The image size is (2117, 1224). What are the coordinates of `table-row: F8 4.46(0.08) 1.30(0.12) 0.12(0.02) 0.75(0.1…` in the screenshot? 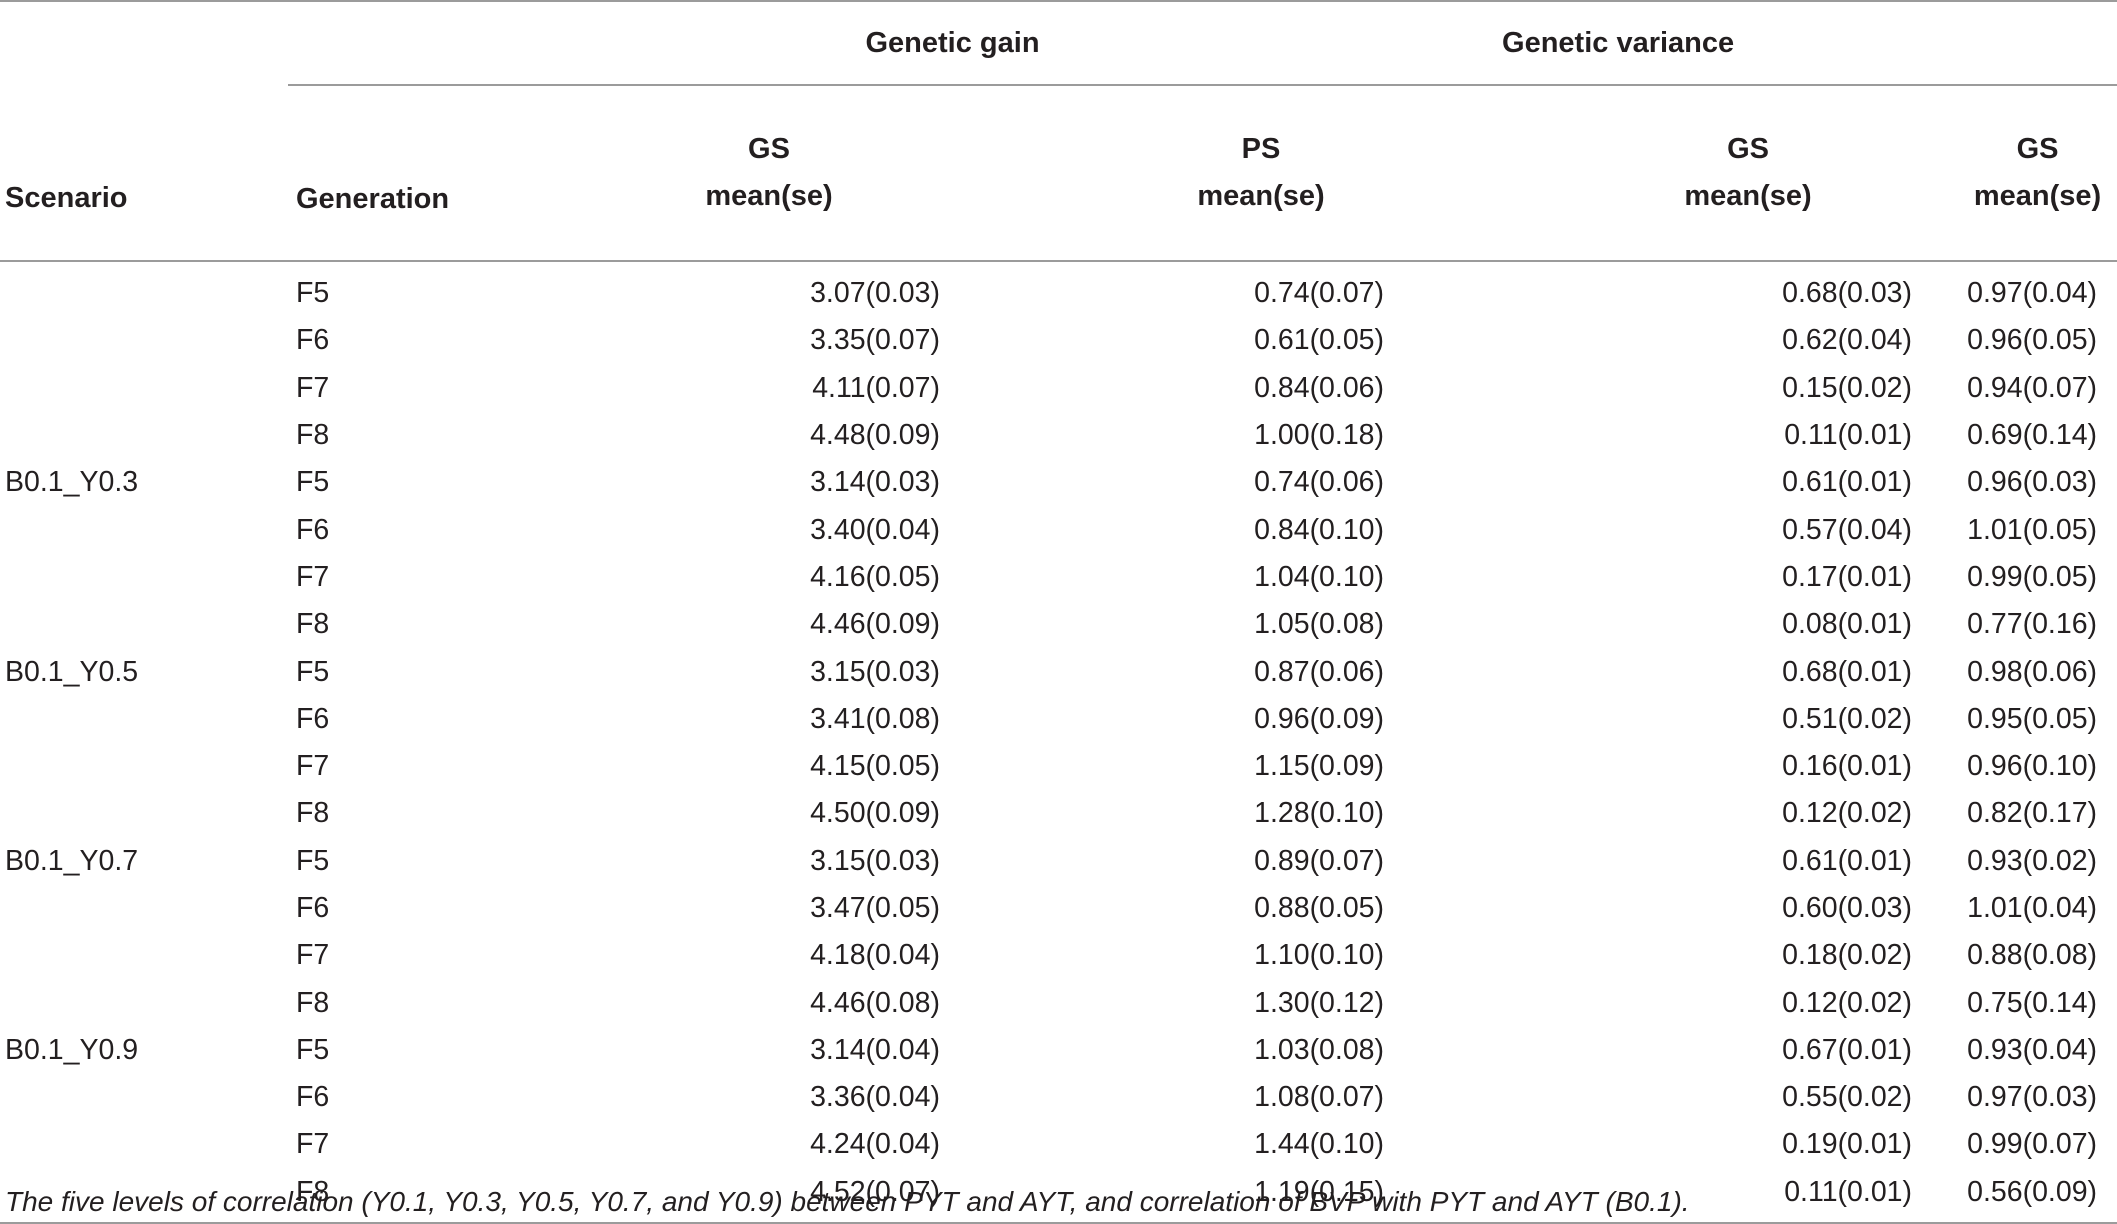 It's located at (1058, 1002).